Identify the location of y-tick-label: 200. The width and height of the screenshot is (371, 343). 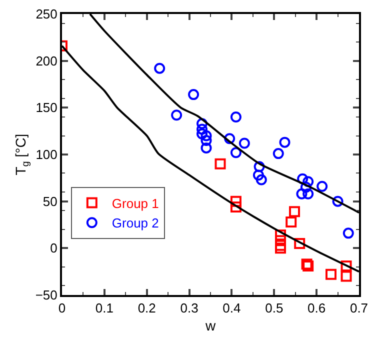
(47, 60).